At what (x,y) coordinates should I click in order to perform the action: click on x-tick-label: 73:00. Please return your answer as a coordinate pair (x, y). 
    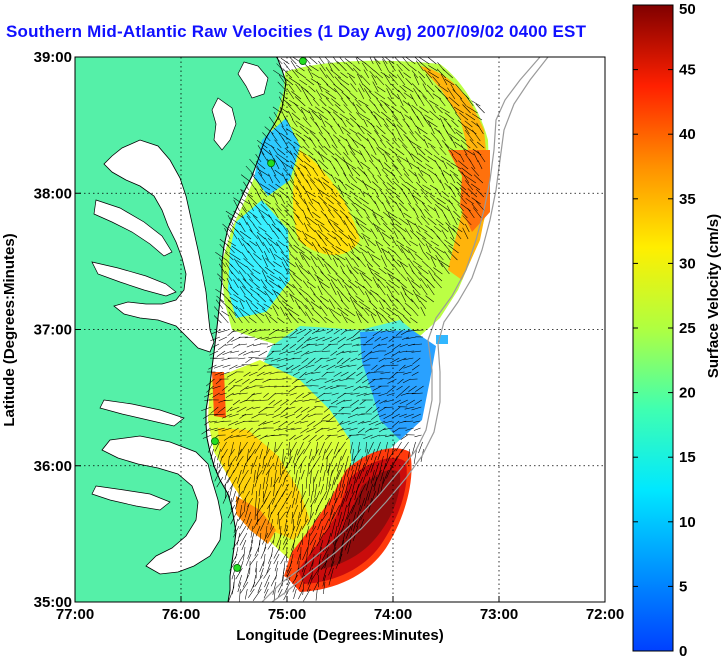
    Looking at the image, I should click on (499, 614).